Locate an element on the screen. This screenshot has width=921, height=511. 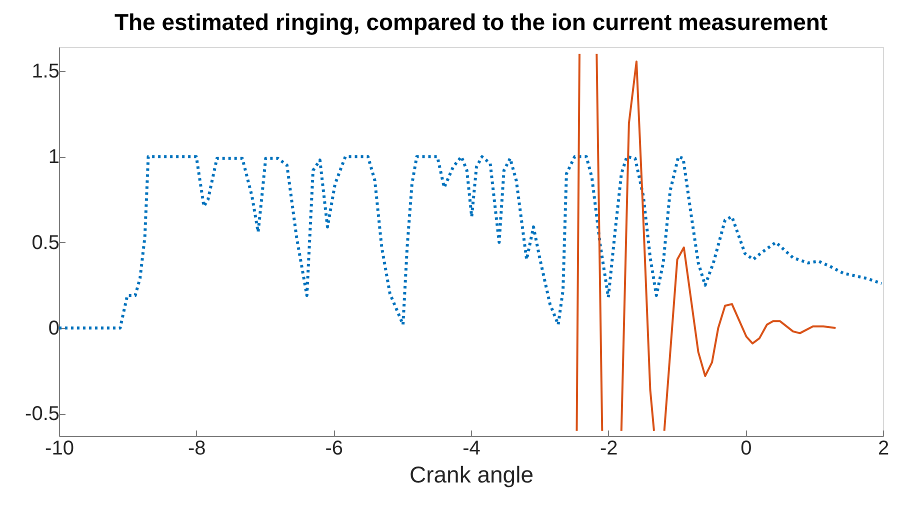
x-tick-label: -4 is located at coordinates (471, 449).